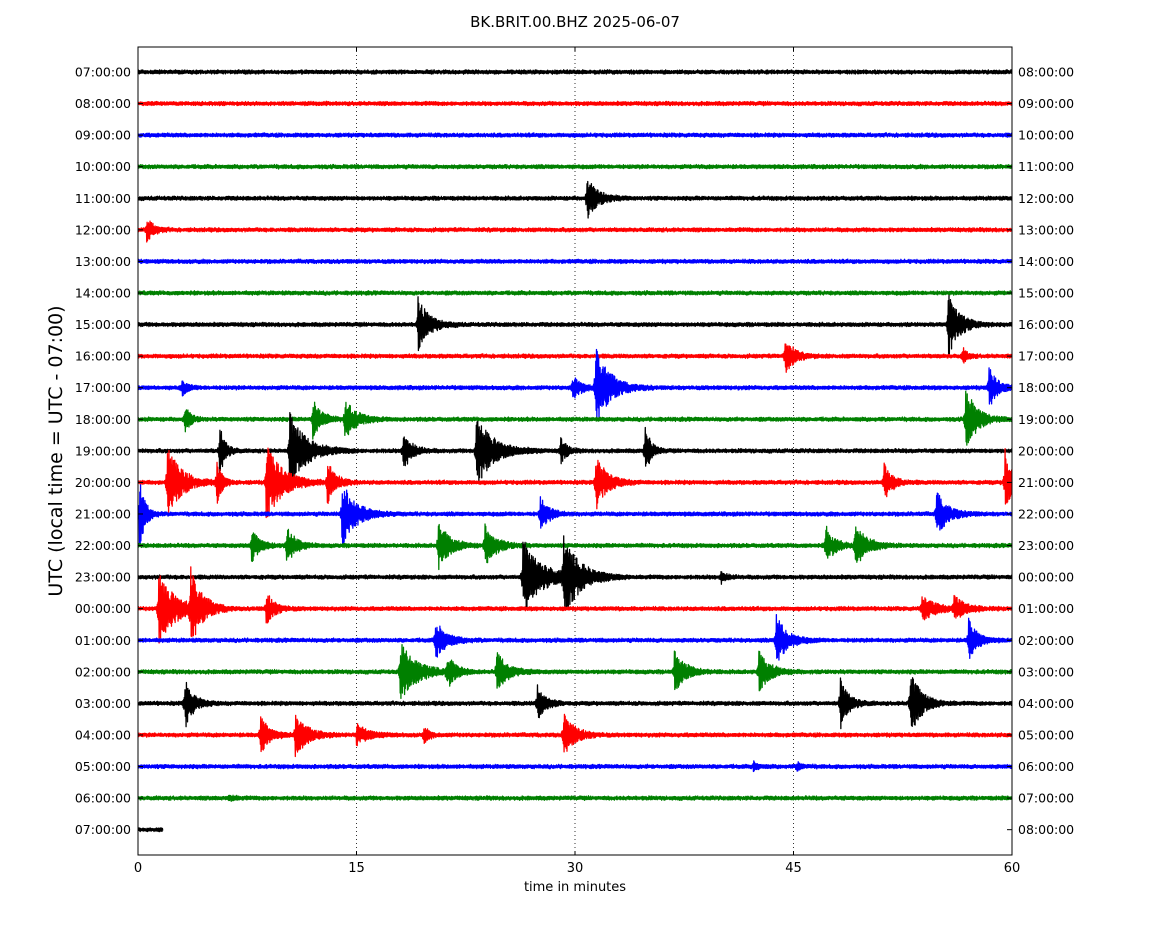  What do you see at coordinates (103, 198) in the screenshot?
I see `time-label-left: 11:00:00` at bounding box center [103, 198].